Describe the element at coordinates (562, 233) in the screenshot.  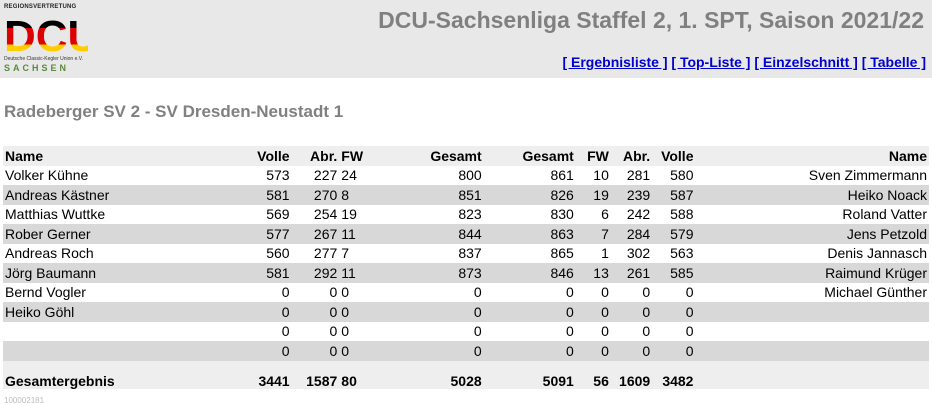
I see `table-cell: 863` at that location.